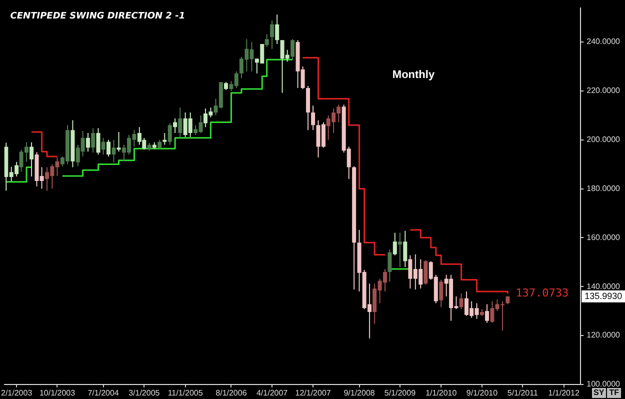 The image size is (625, 399). I want to click on y-tick-label: 160.0000, so click(603, 237).